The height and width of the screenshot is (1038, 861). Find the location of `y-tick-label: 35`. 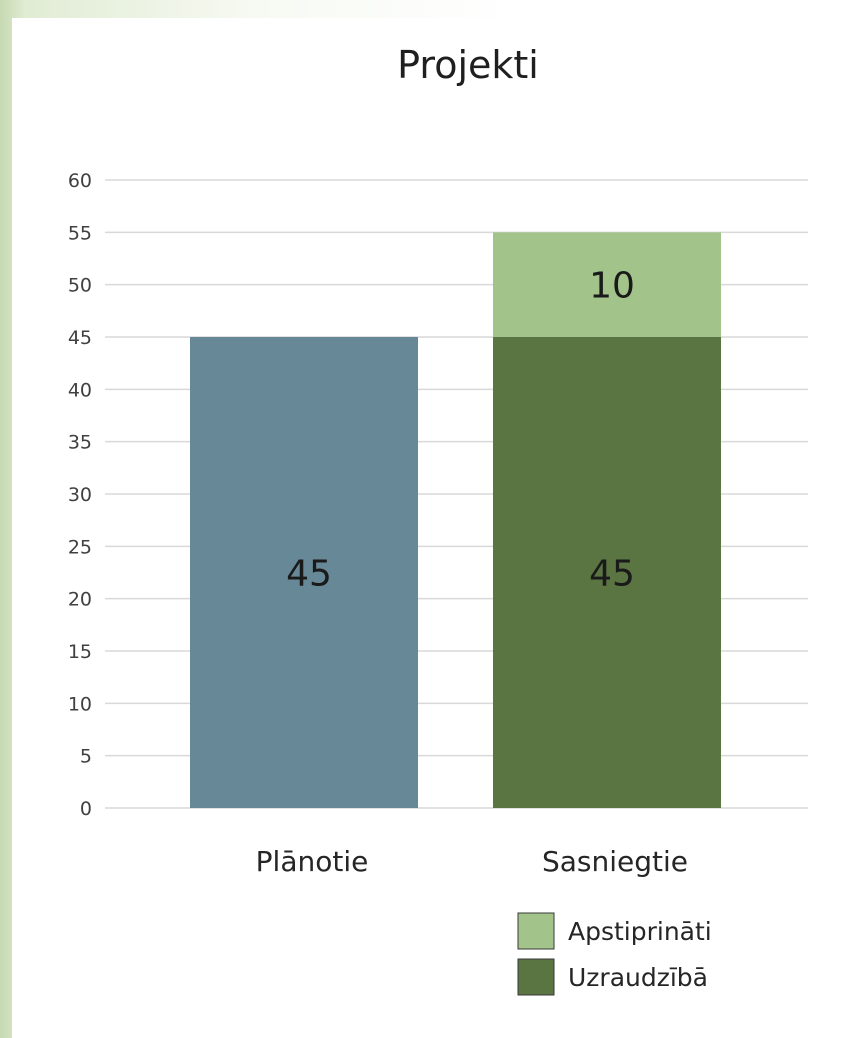

y-tick-label: 35 is located at coordinates (80, 443).